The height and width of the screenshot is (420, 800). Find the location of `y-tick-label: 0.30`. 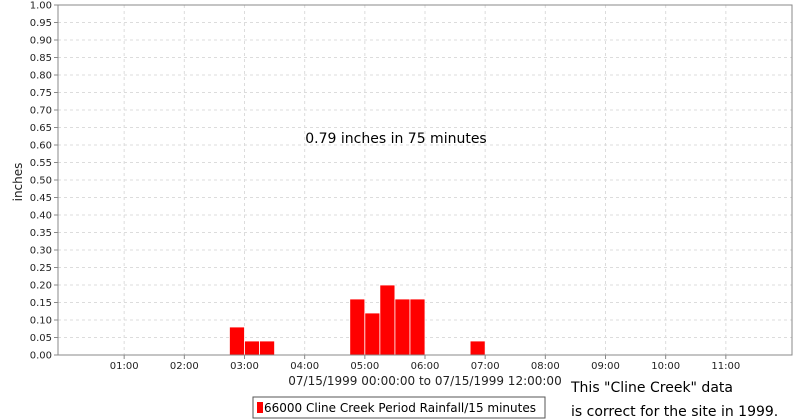

y-tick-label: 0.30 is located at coordinates (41, 251).